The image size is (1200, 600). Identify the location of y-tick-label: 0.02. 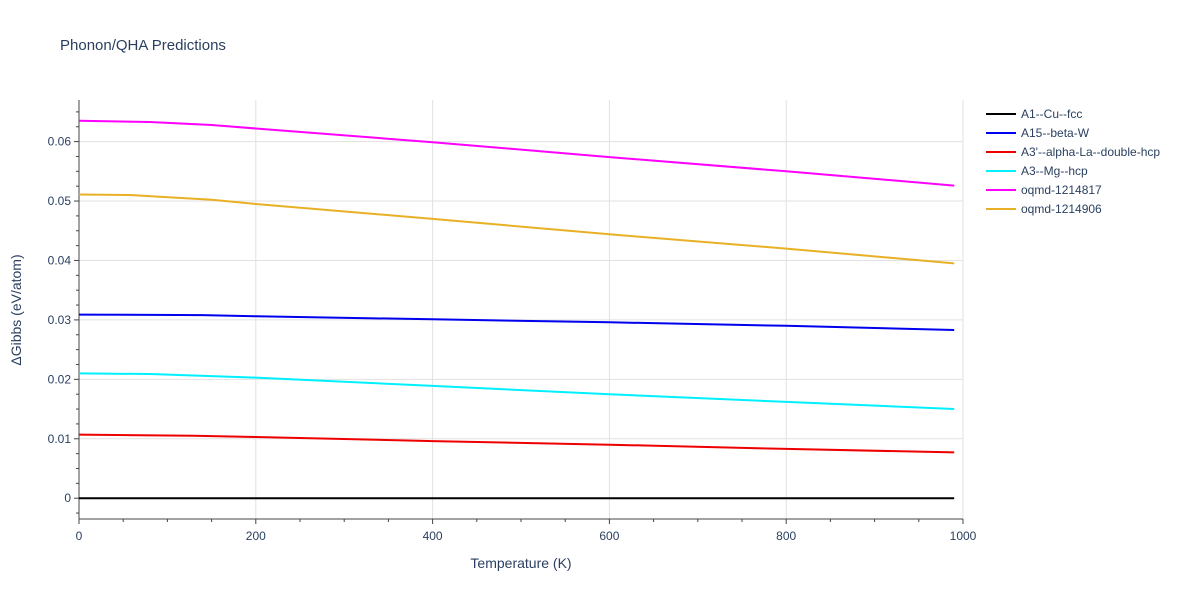
(60, 379).